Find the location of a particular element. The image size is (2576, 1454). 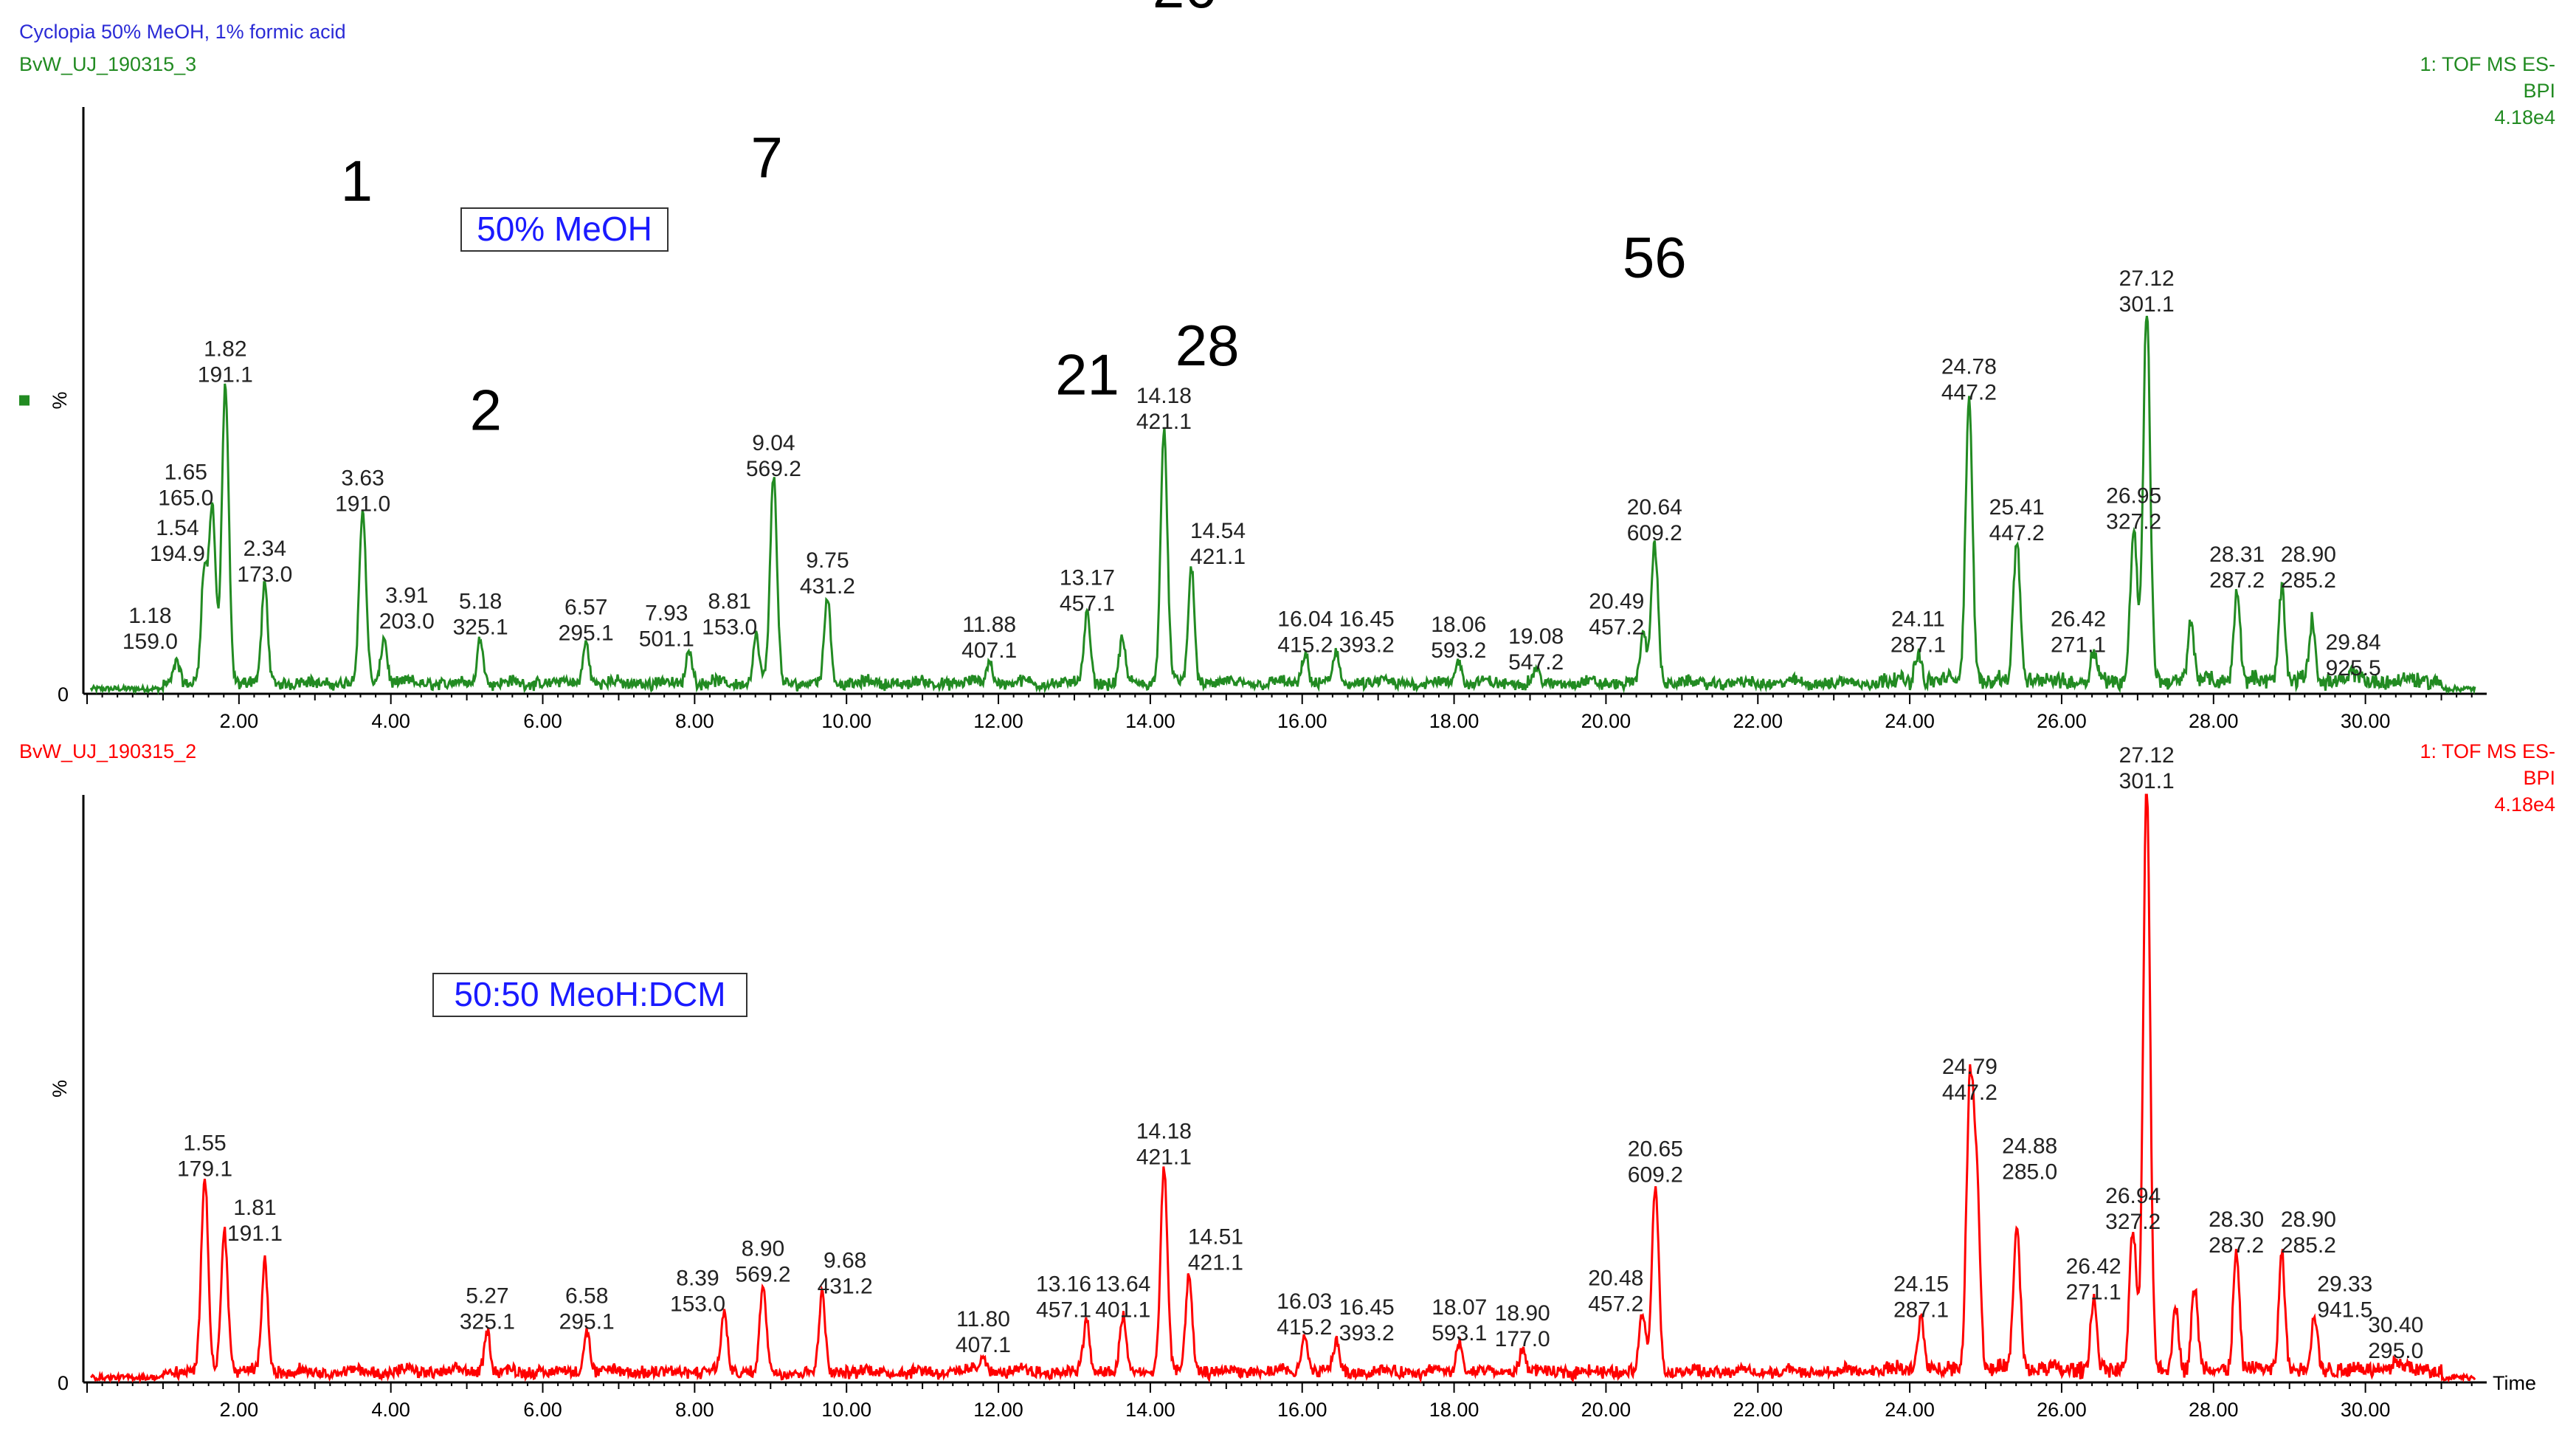

peak-label-rt: 29.84 is located at coordinates (2354, 642).